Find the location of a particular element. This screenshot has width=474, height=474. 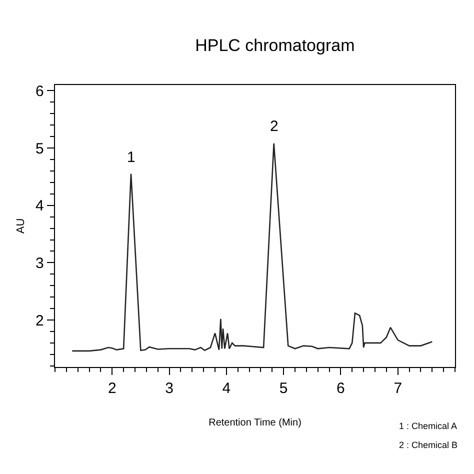

y-tick-label: 4 is located at coordinates (40, 206).